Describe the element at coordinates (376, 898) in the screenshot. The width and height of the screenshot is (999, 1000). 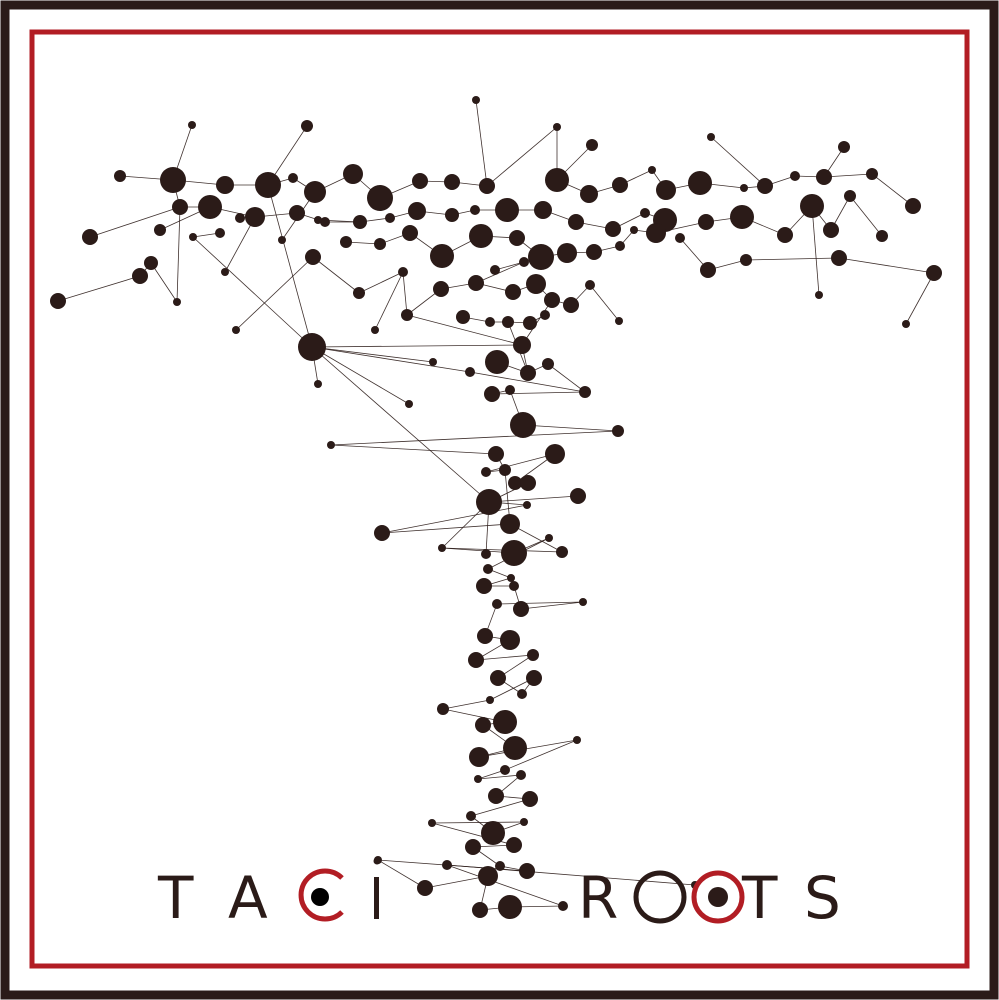
I see `brand-letter-i` at that location.